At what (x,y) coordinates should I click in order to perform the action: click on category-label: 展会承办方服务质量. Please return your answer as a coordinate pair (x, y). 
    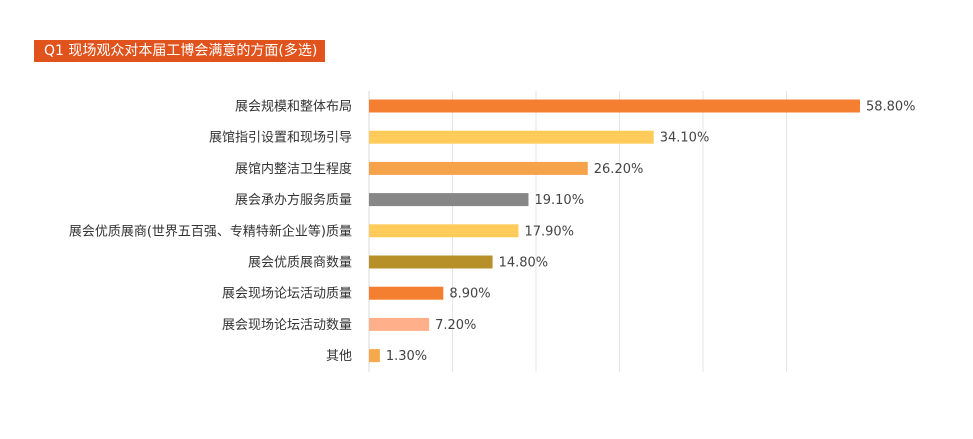
    Looking at the image, I should click on (293, 200).